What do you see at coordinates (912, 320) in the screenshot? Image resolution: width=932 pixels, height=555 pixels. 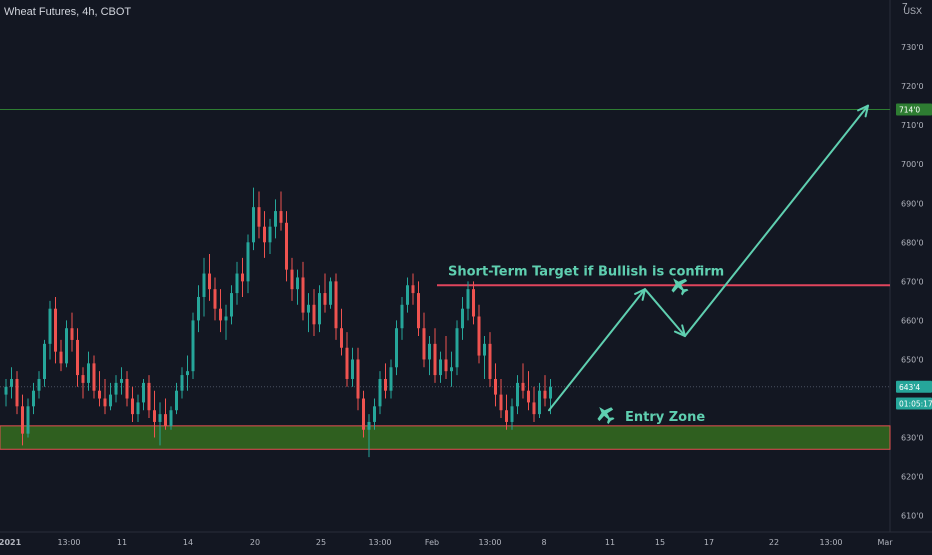 I see `y-tick-label: 660'0` at bounding box center [912, 320].